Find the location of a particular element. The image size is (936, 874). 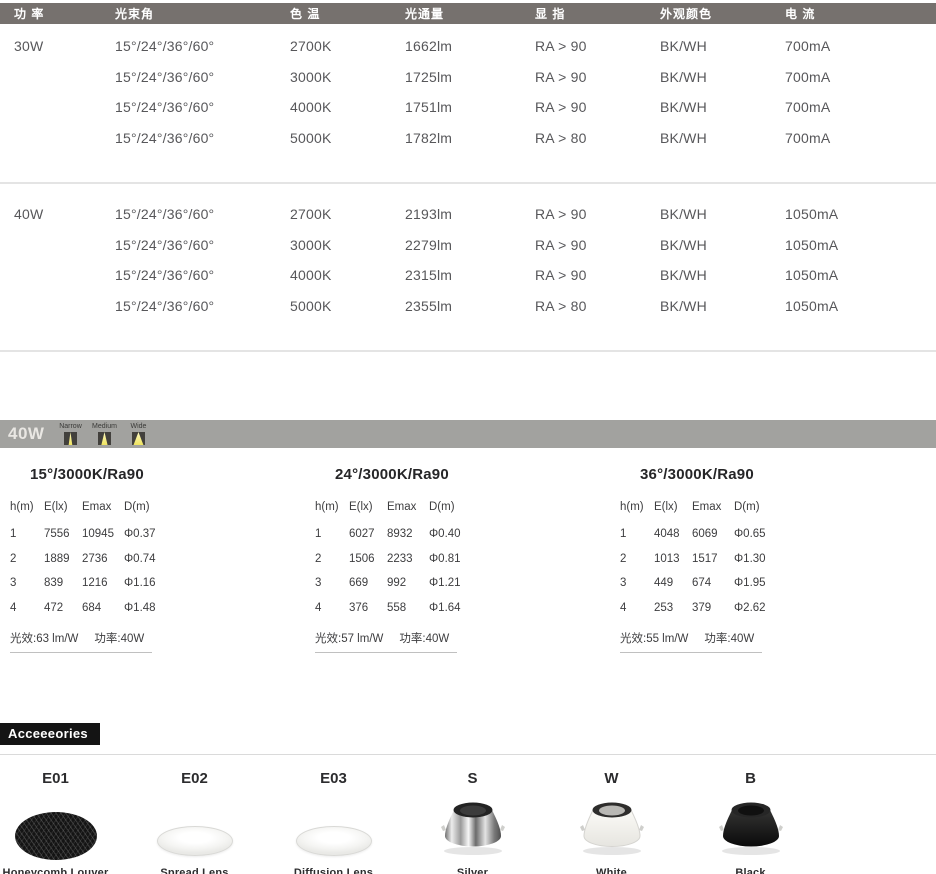

table-row: 3 449 674 Φ1.95 is located at coordinates (765, 583).